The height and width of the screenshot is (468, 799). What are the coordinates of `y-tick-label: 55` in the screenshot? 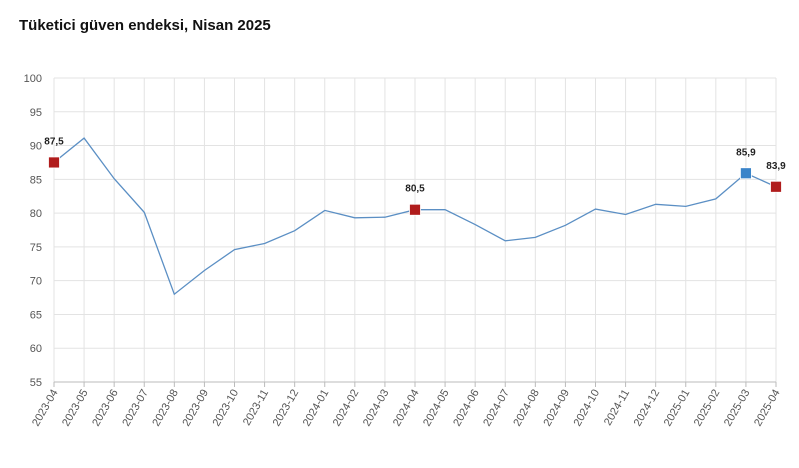 It's located at (36, 383).